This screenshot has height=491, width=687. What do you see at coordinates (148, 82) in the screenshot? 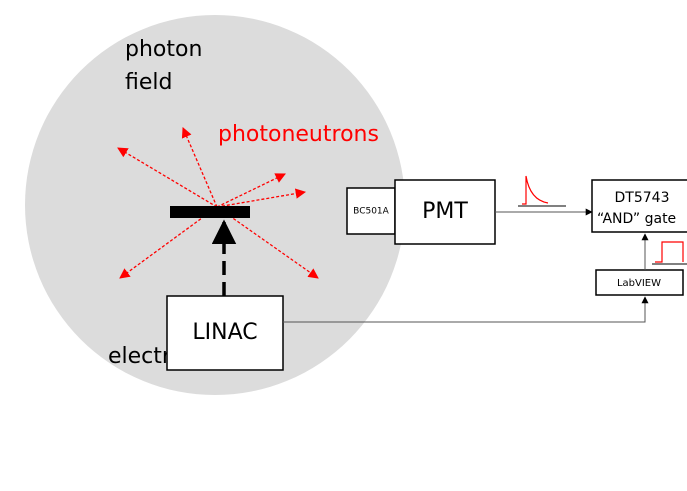
I see `field-label: field` at bounding box center [148, 82].